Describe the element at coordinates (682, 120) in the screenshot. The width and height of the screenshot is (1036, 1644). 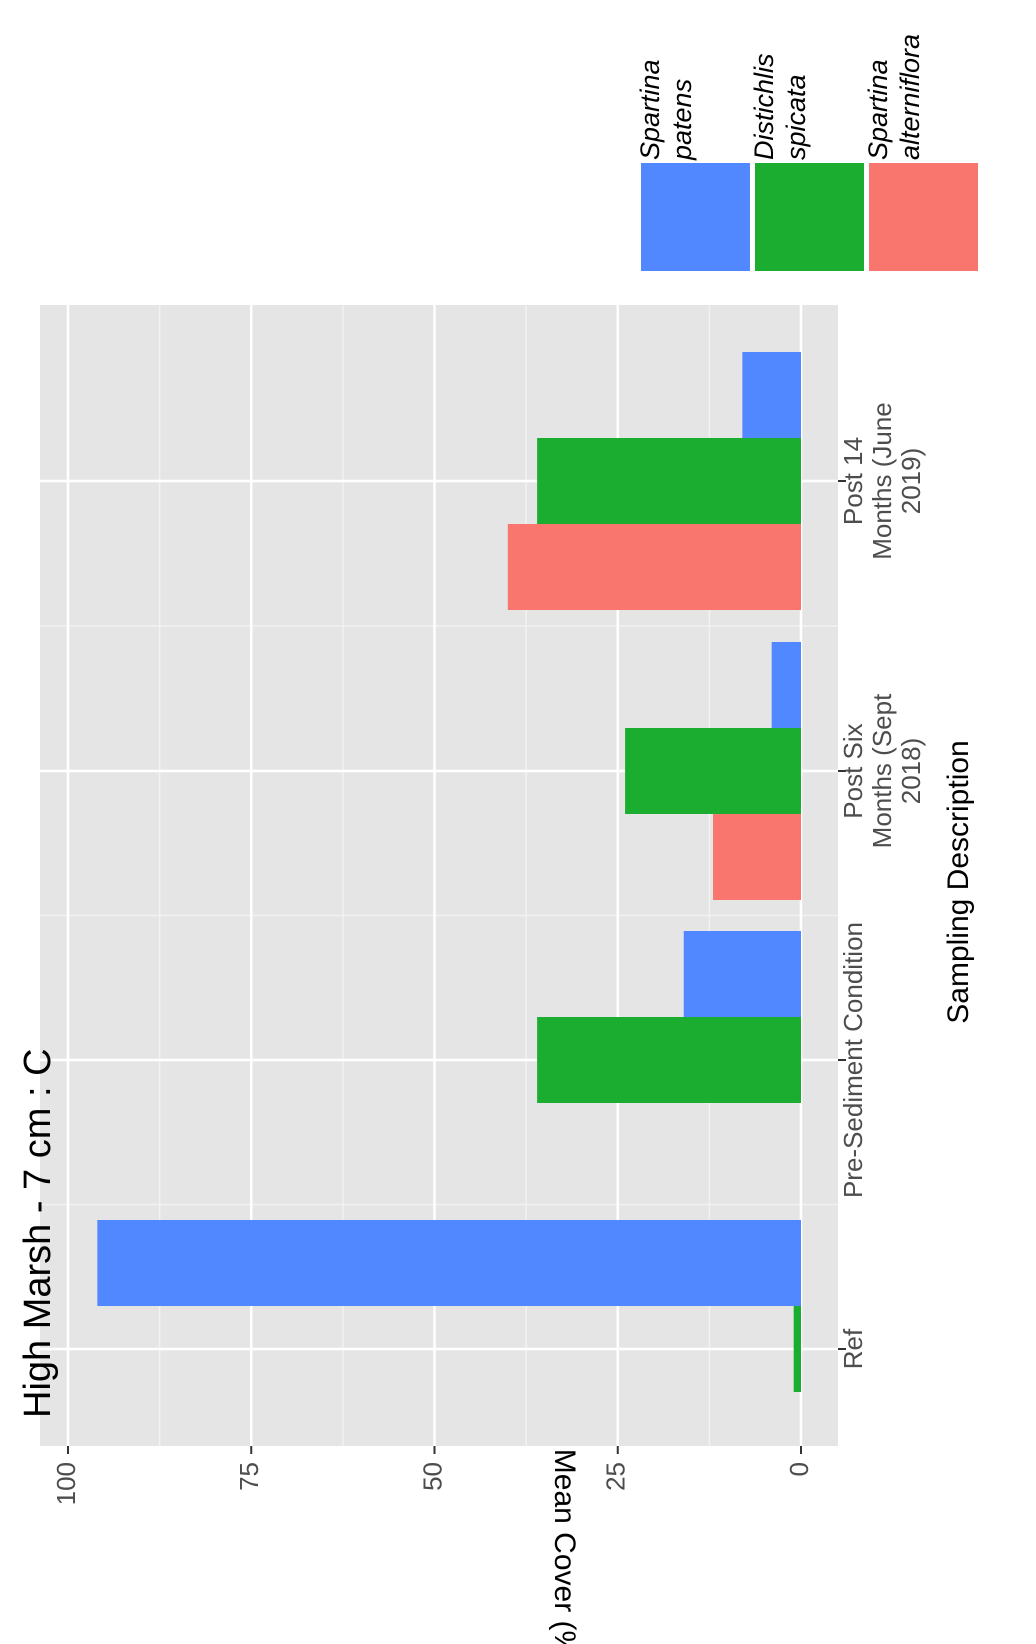
I see `legend-label: patens` at that location.